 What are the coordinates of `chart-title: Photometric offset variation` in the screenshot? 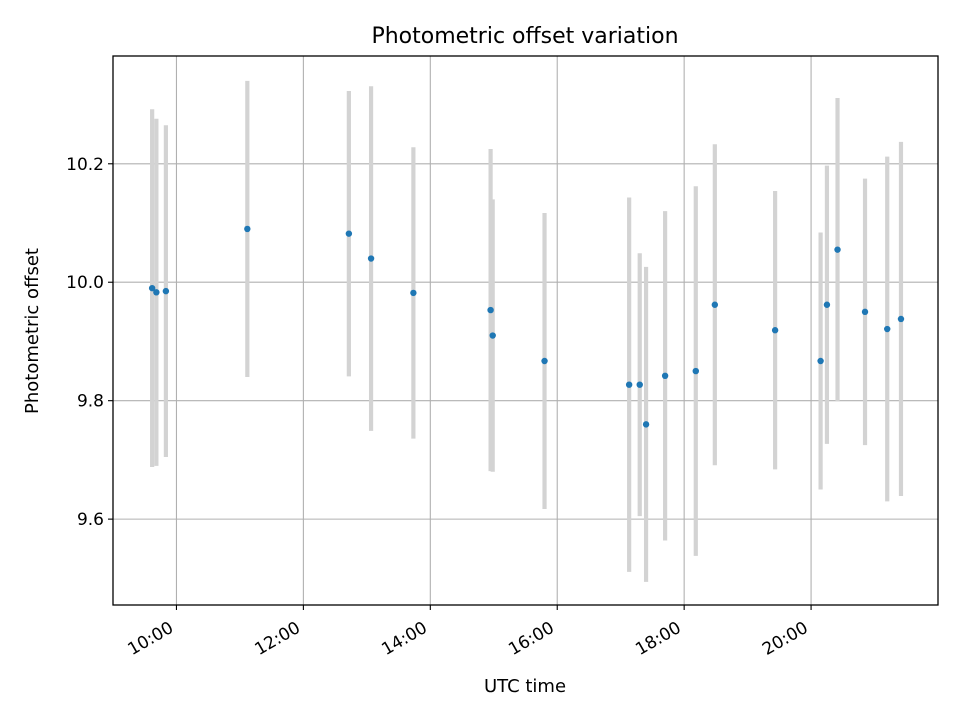 It's located at (524, 36).